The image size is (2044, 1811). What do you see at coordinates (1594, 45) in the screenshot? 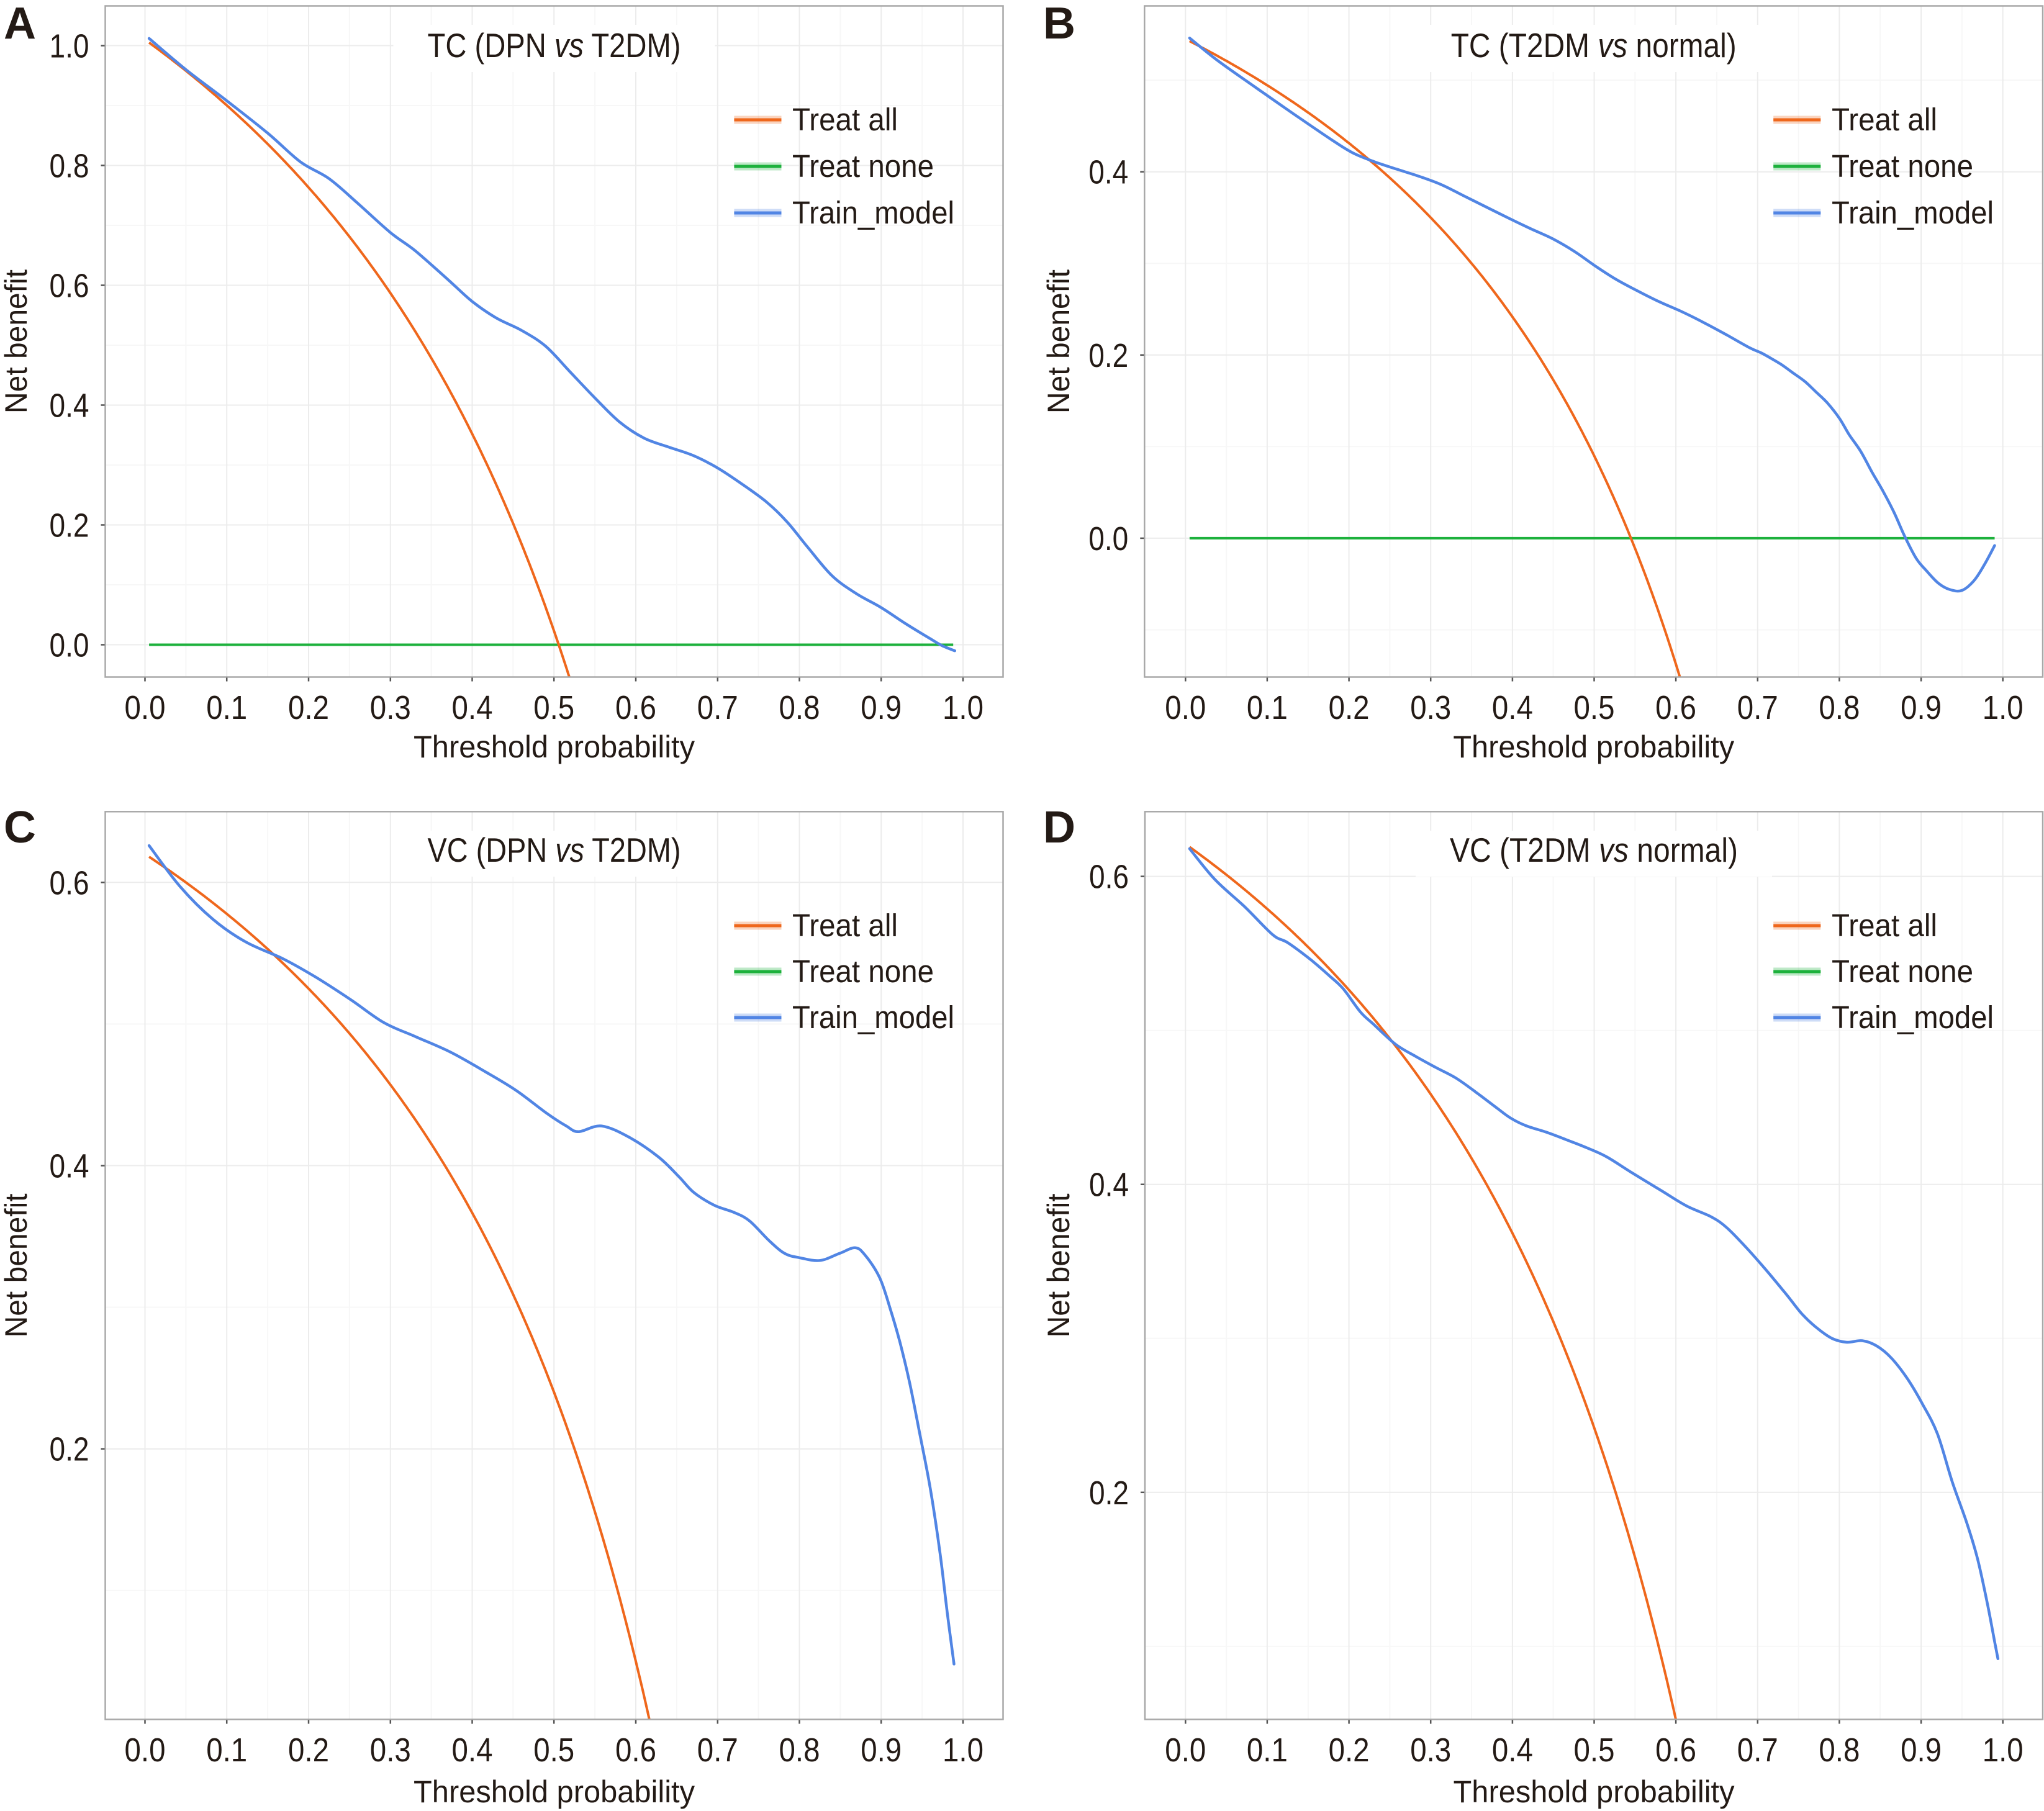
I see `svg-text: TC (T2DM vs normal)` at bounding box center [1594, 45].